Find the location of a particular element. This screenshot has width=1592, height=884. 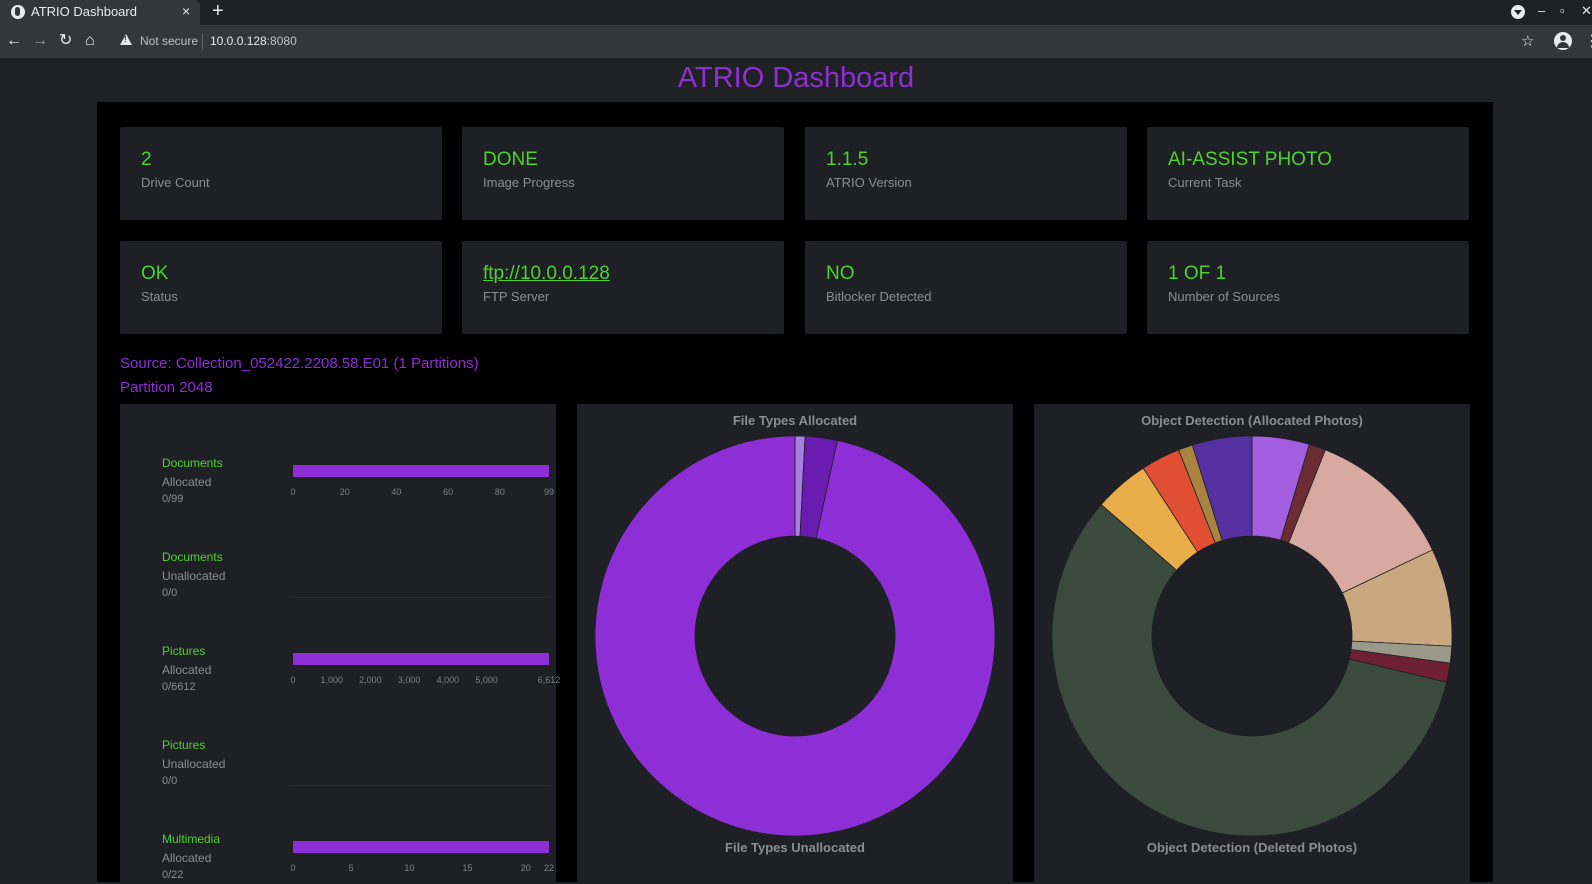

new-tab-icon: + is located at coordinates (218, 11).